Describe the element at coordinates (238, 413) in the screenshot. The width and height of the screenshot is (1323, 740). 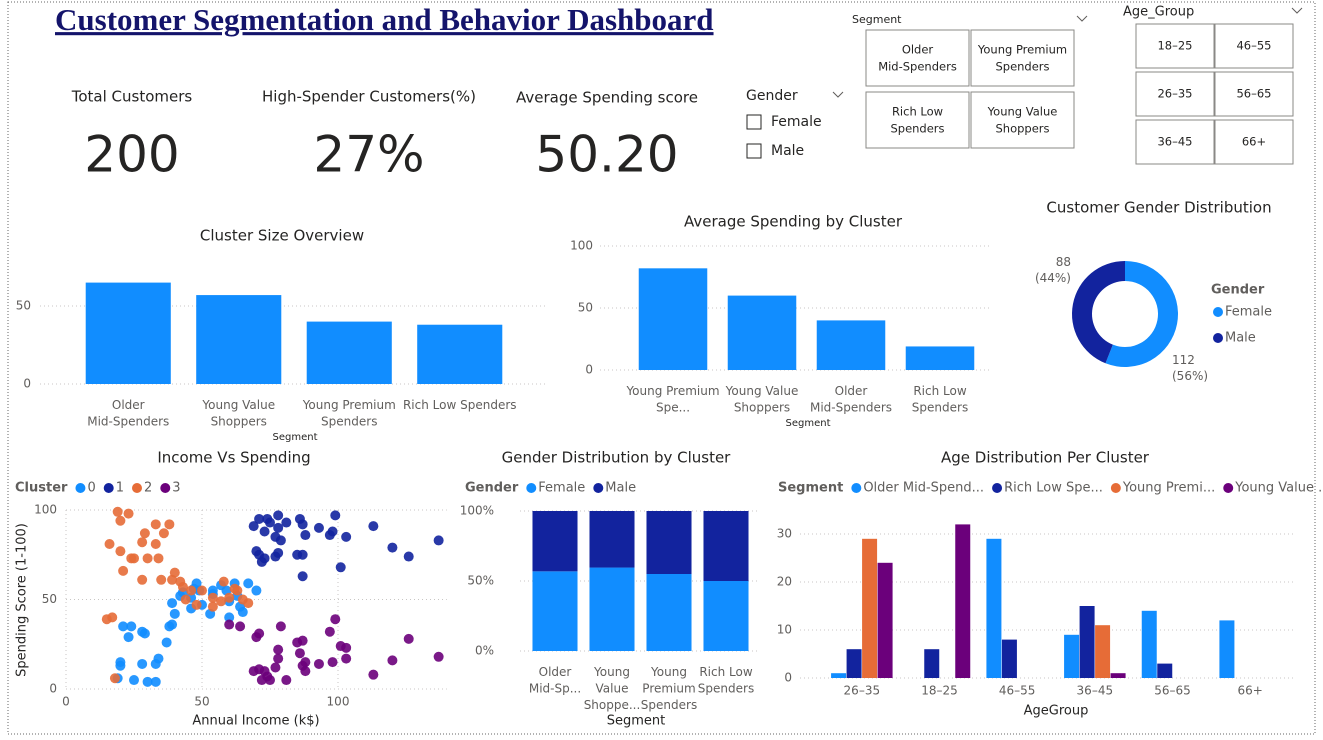
I see `x-tick-label: Young Value Shoppers` at that location.